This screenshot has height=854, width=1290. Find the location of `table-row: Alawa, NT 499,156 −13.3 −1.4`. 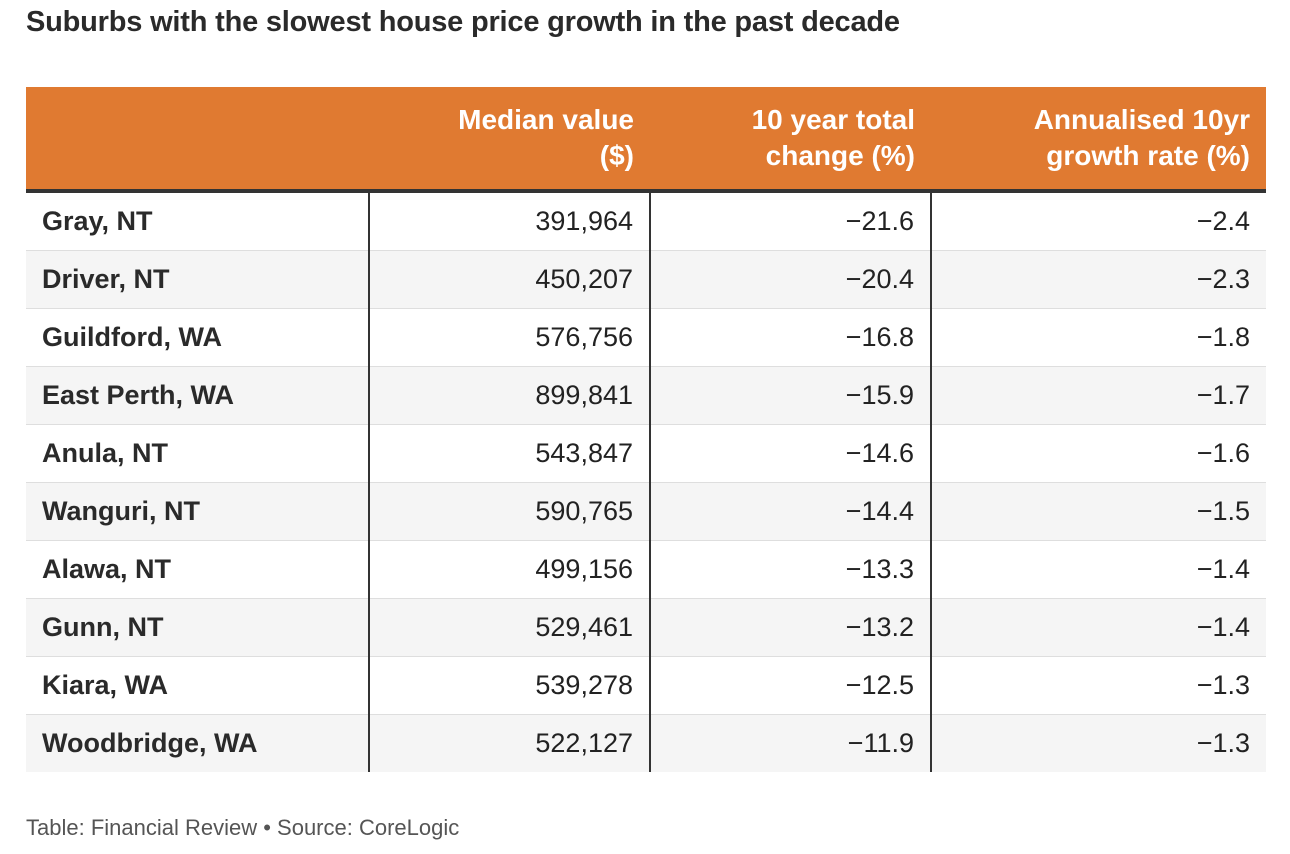

table-row: Alawa, NT 499,156 −13.3 −1.4 is located at coordinates (646, 569).